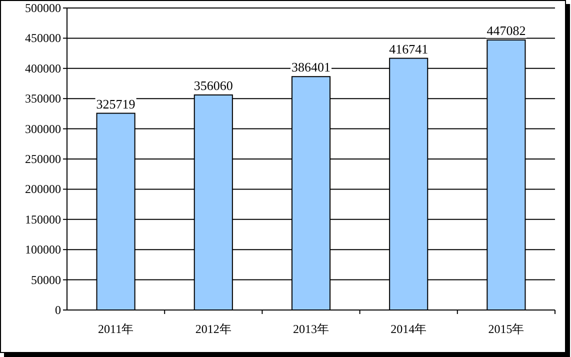  Describe the element at coordinates (408, 329) in the screenshot. I see `x-tick-label: 2014年` at that location.